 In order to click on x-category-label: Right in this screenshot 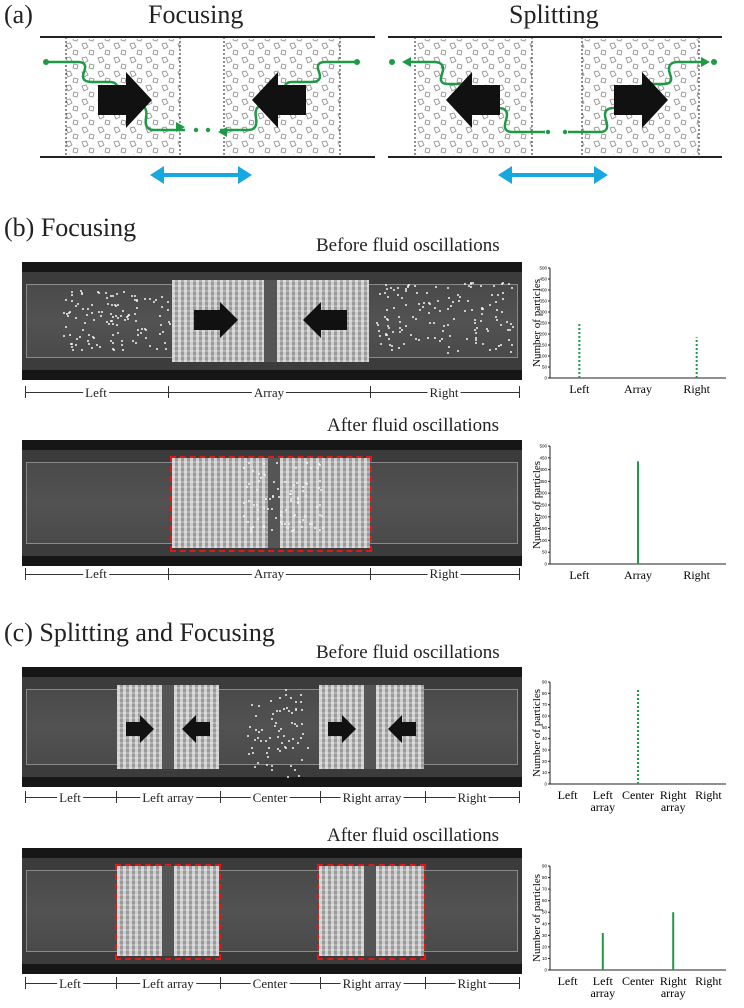, I will do `click(696, 575)`.